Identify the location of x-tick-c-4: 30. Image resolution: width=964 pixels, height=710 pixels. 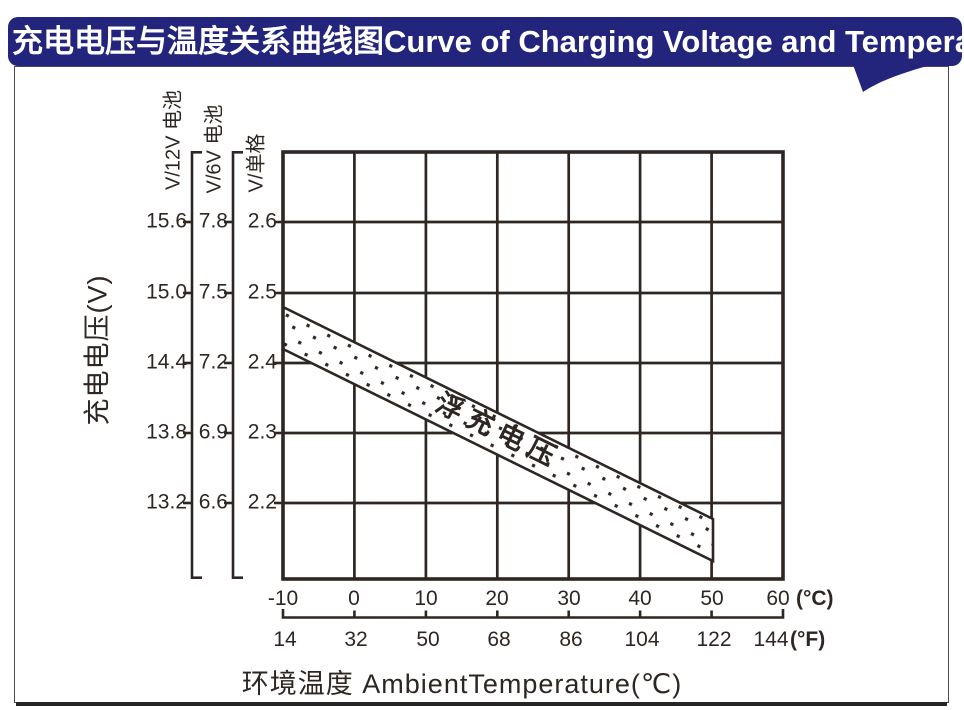
(569, 598).